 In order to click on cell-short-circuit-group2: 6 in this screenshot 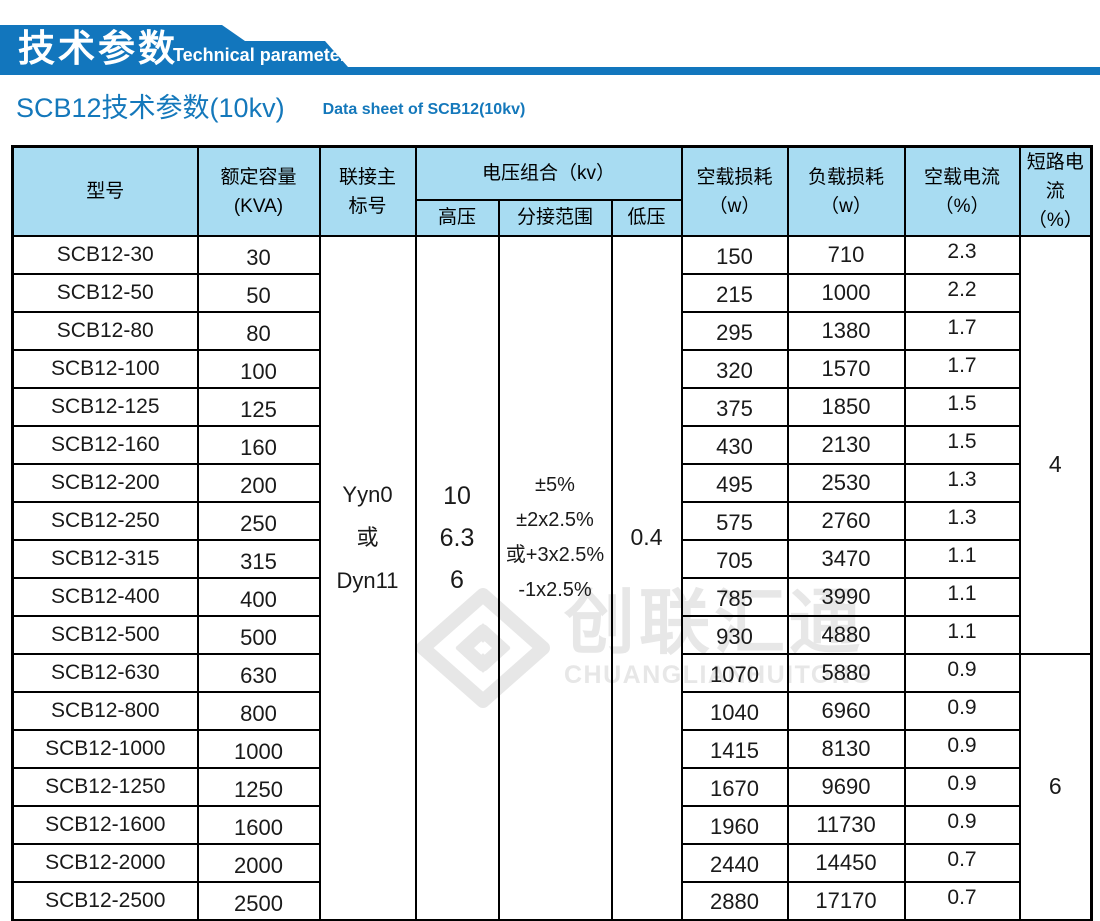, I will do `click(1055, 787)`.